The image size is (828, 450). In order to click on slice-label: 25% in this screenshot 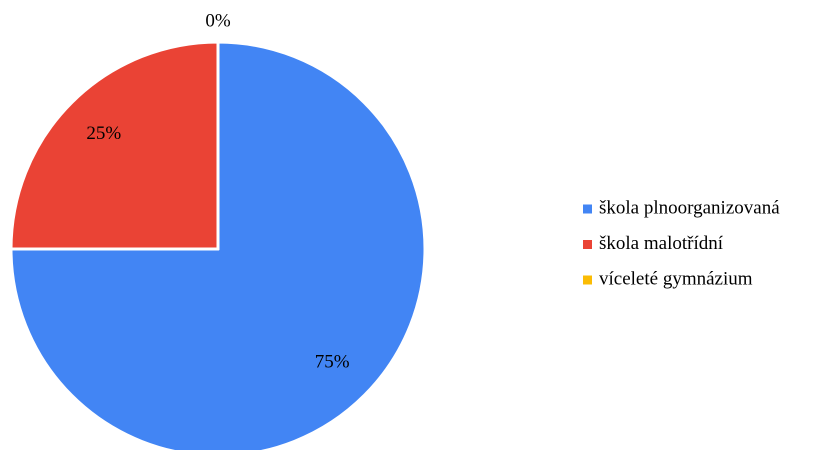, I will do `click(103, 133)`.